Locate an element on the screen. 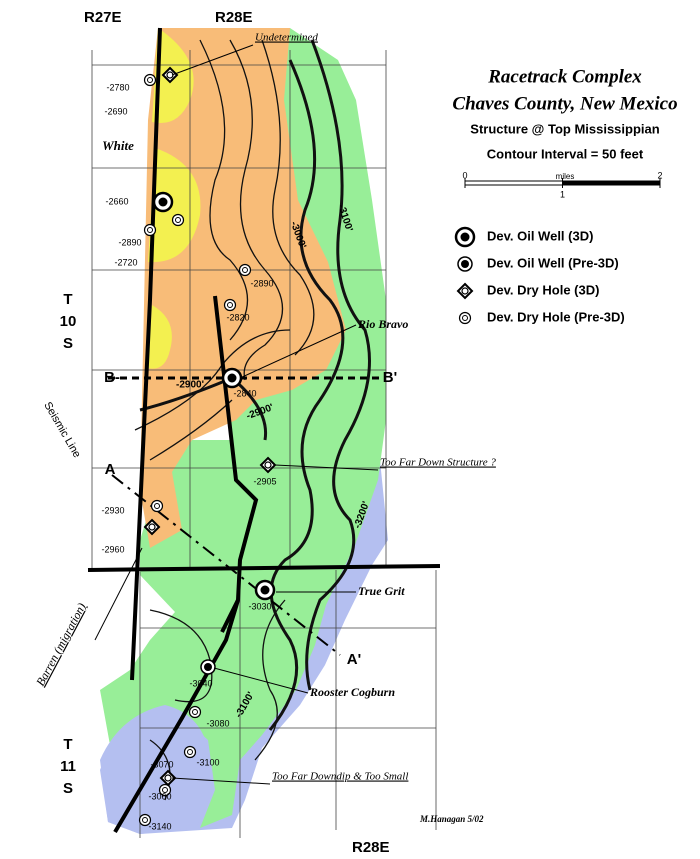 This screenshot has width=700, height=859. scale-tick-label: 2 is located at coordinates (659, 175).